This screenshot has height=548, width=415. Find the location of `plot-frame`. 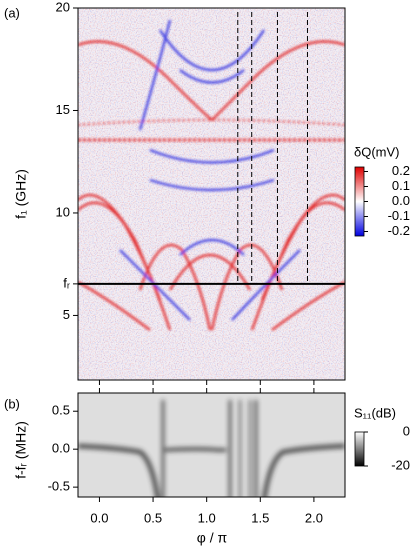

plot-frame is located at coordinates (211, 445).